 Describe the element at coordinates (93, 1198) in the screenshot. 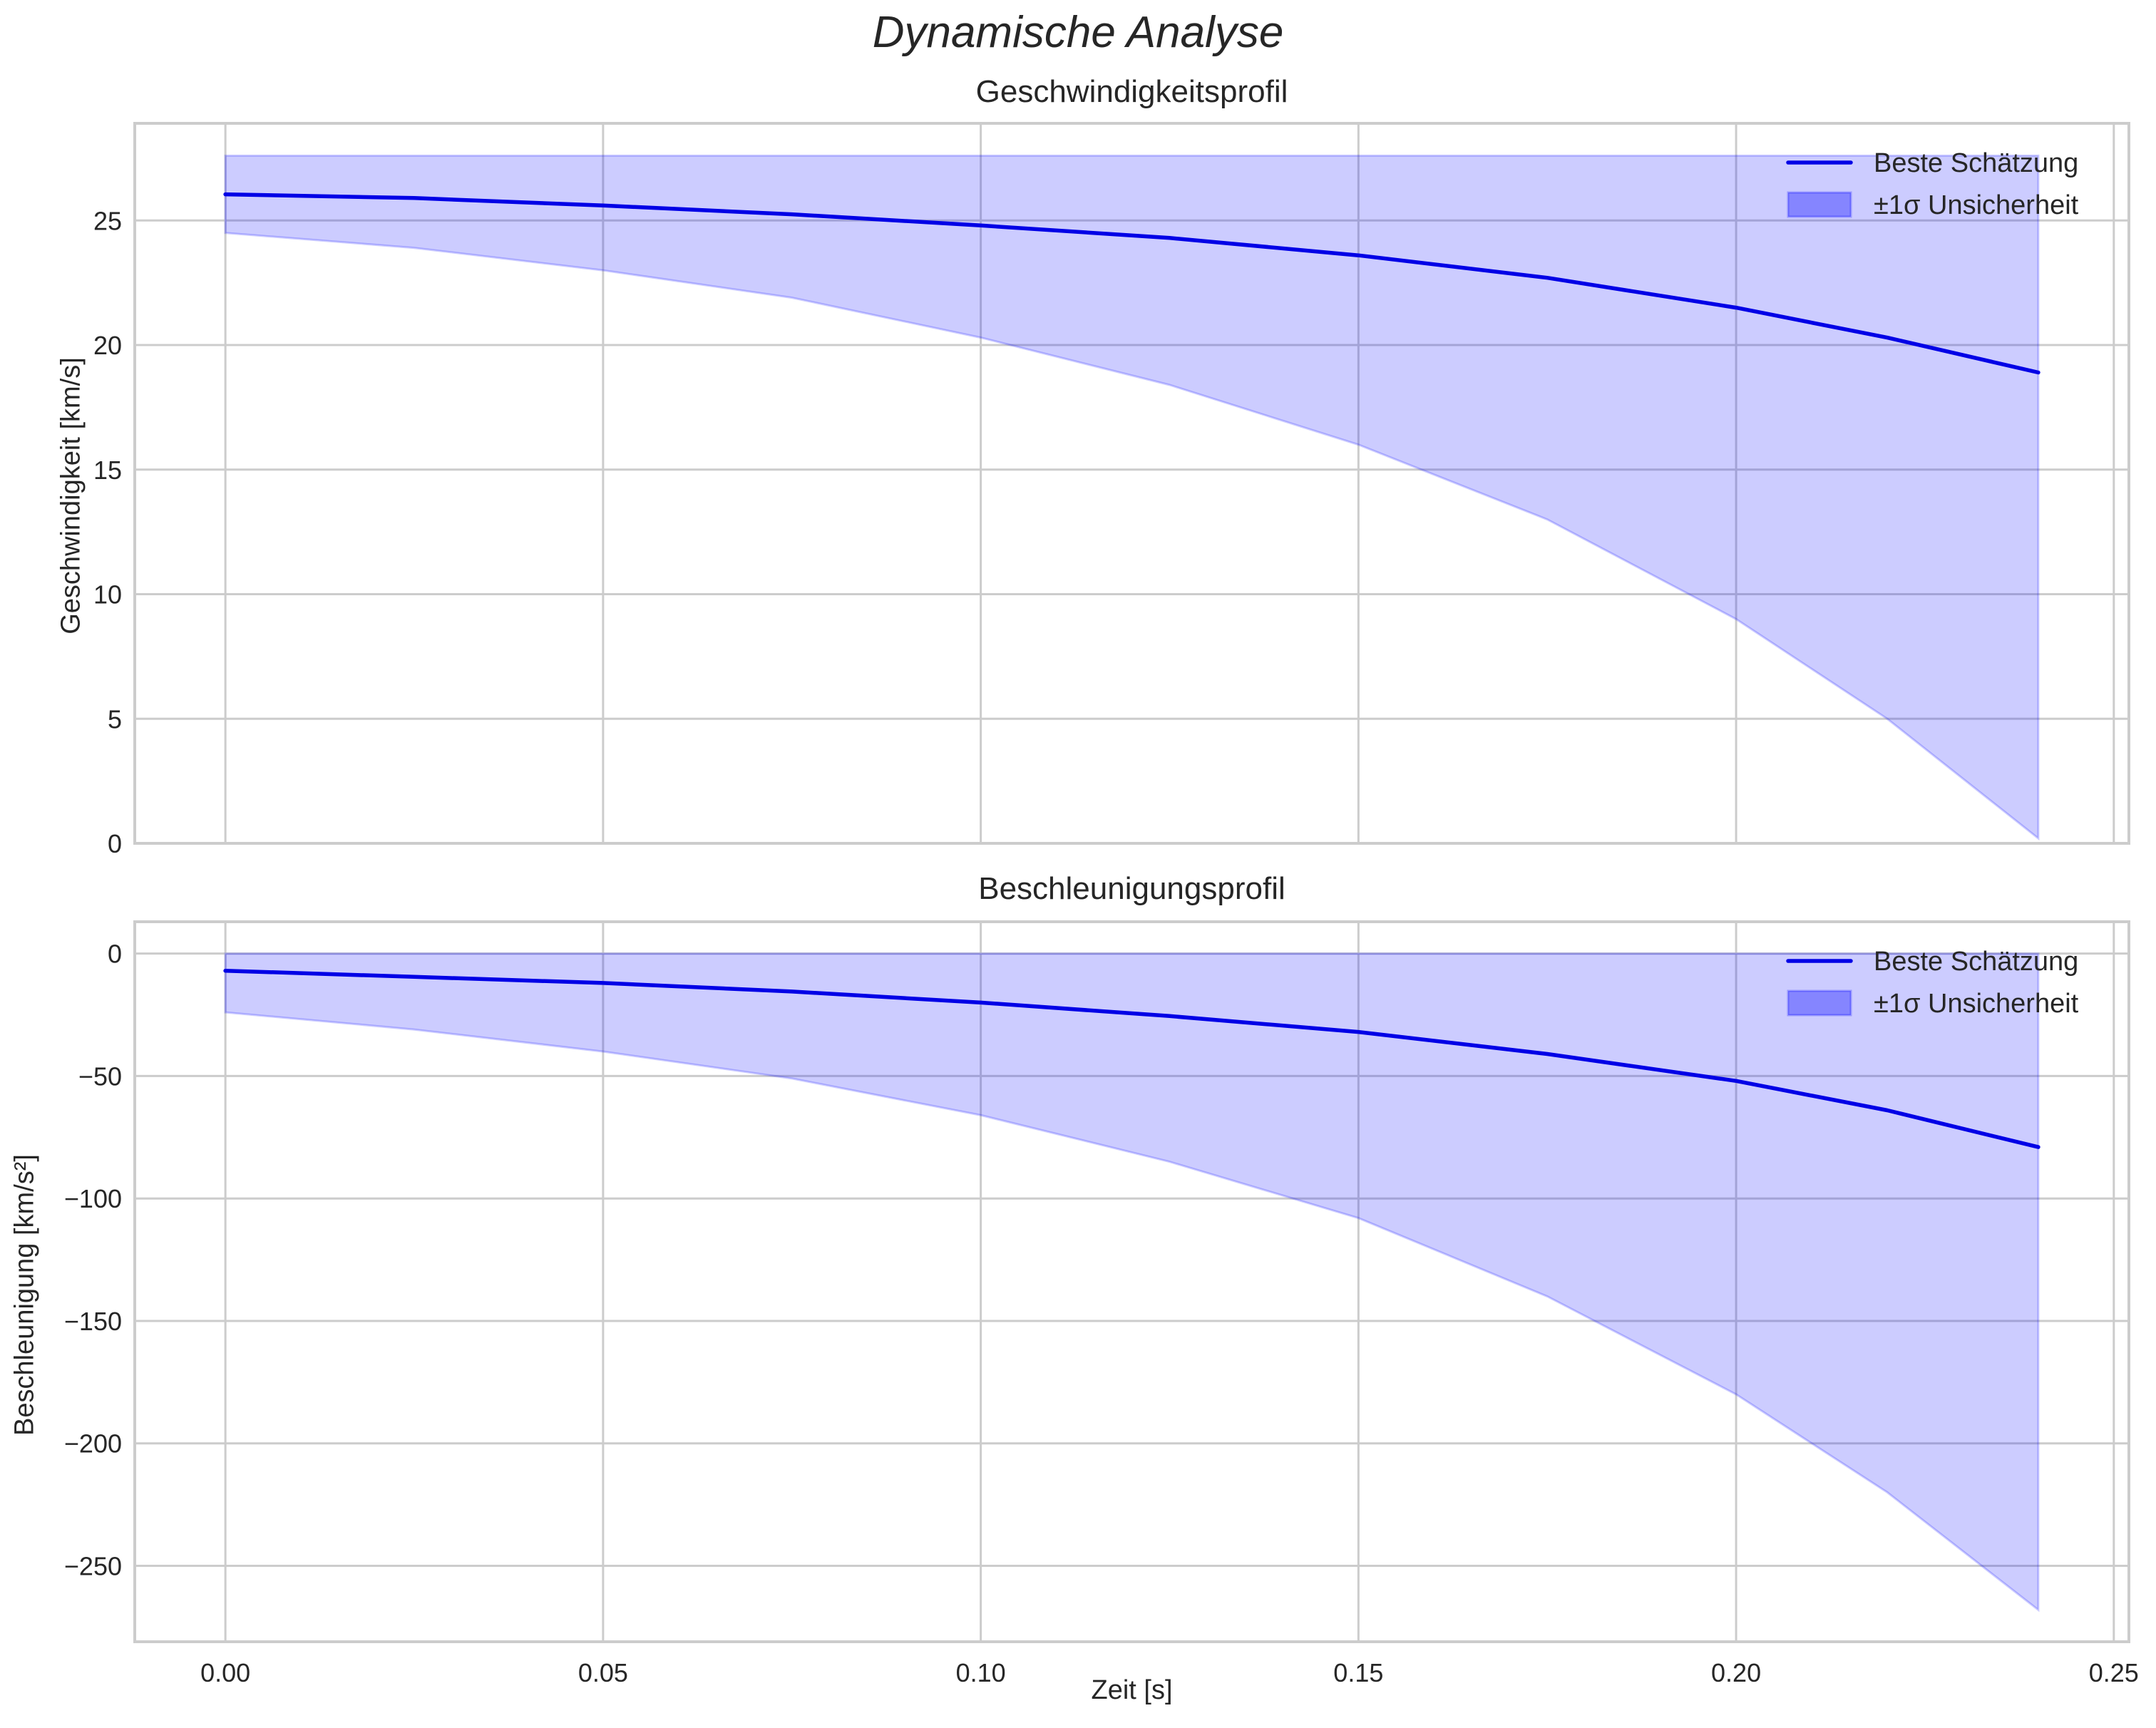

I see `y-tick-label: −100` at that location.